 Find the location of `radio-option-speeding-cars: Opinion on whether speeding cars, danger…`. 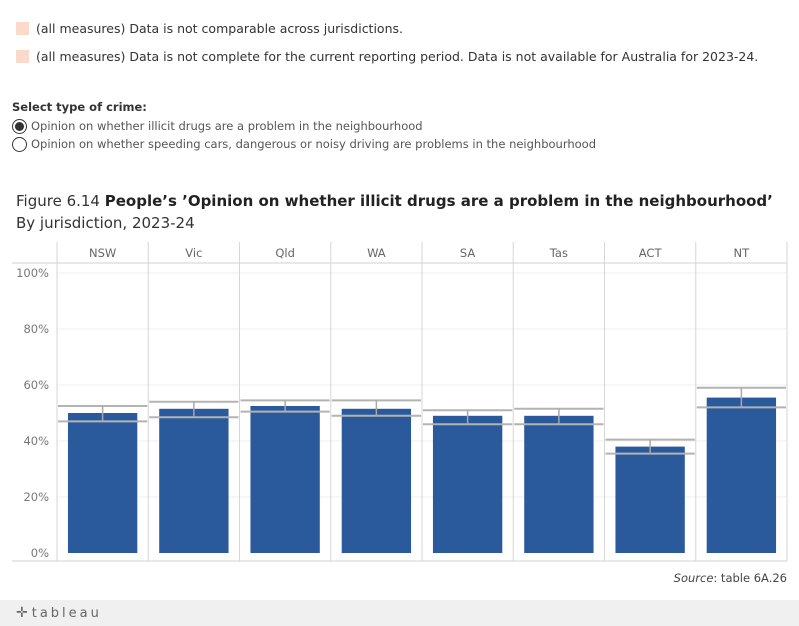

radio-option-speeding-cars: Opinion on whether speeding cars, danger… is located at coordinates (304, 144).